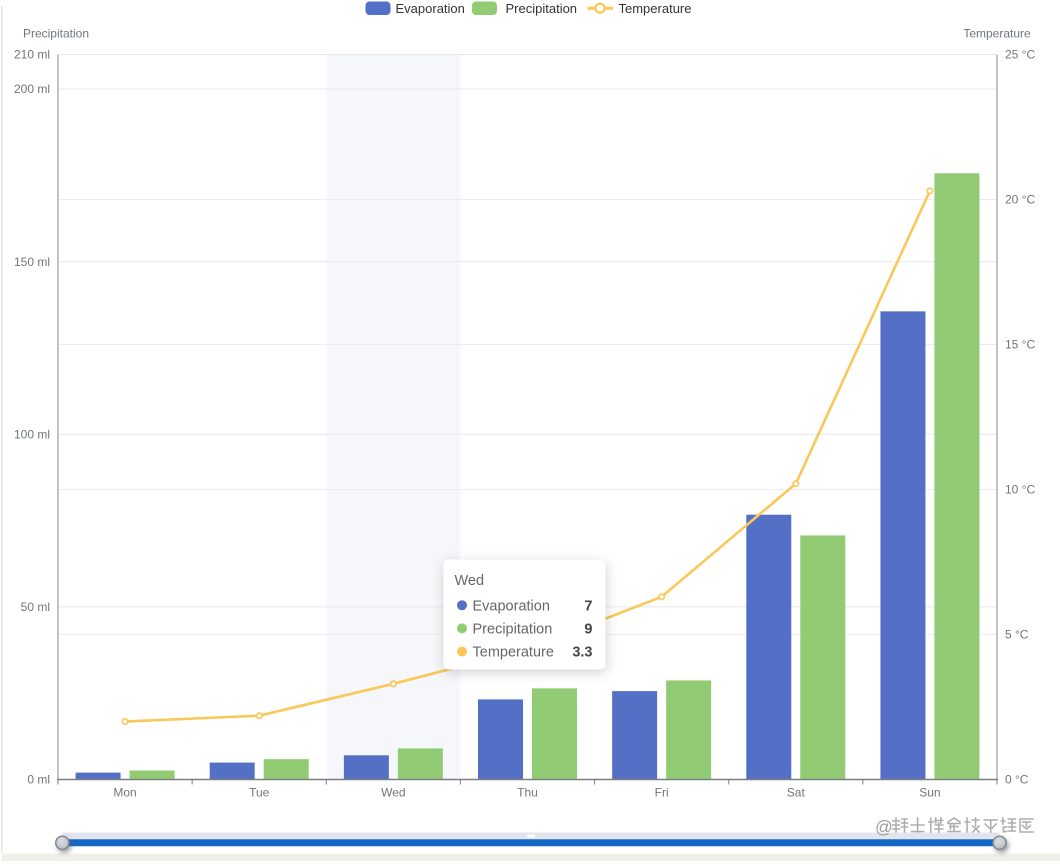 This screenshot has height=866, width=1060. What do you see at coordinates (32, 55) in the screenshot?
I see `svg-text: 210 ml` at bounding box center [32, 55].